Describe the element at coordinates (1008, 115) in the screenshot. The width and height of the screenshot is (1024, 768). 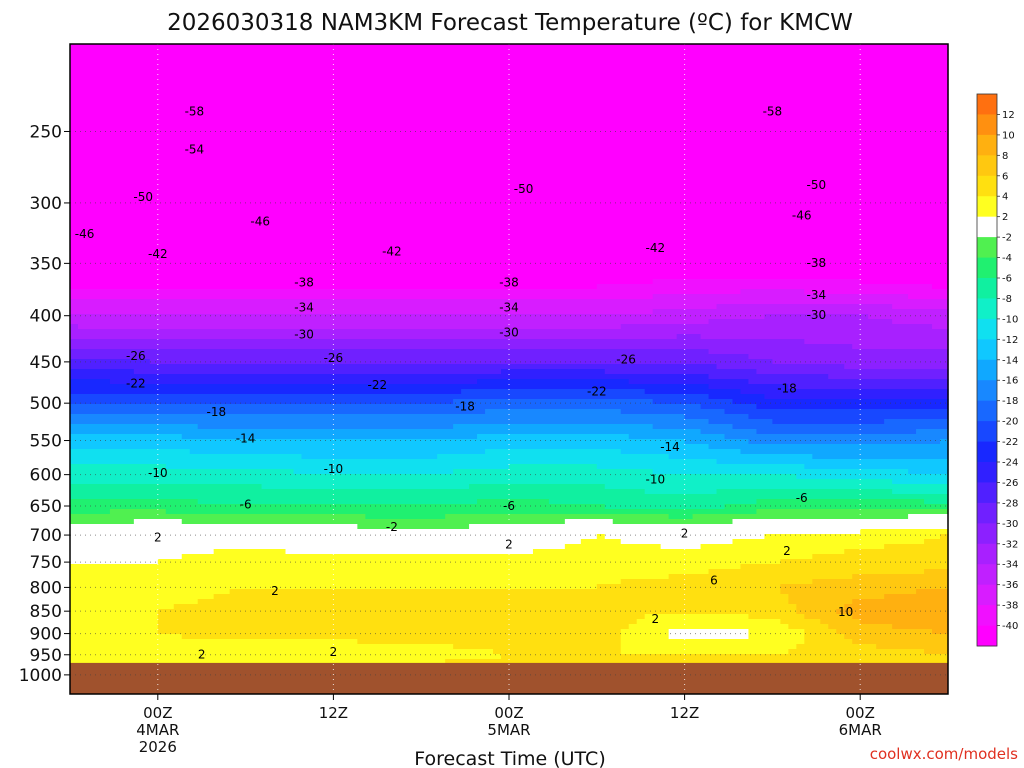
I see `colorbar-label: 12` at that location.